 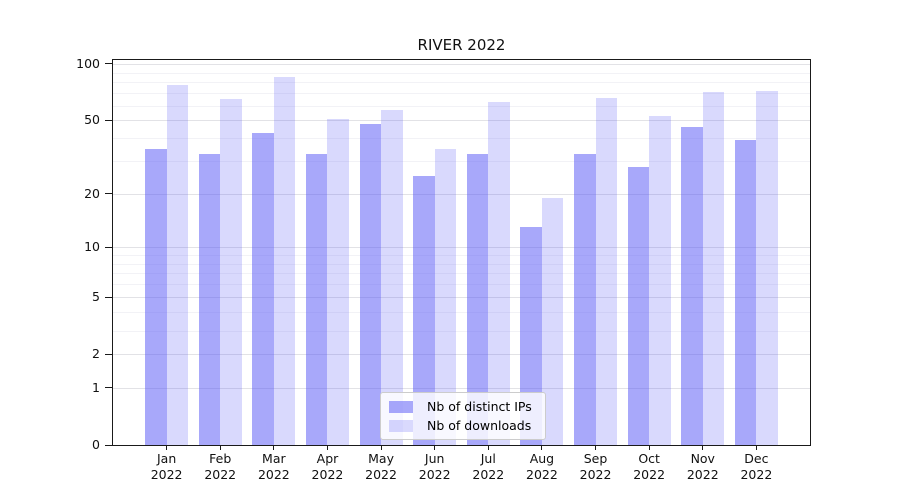 I want to click on x-tick-jun, so click(x=435, y=448).